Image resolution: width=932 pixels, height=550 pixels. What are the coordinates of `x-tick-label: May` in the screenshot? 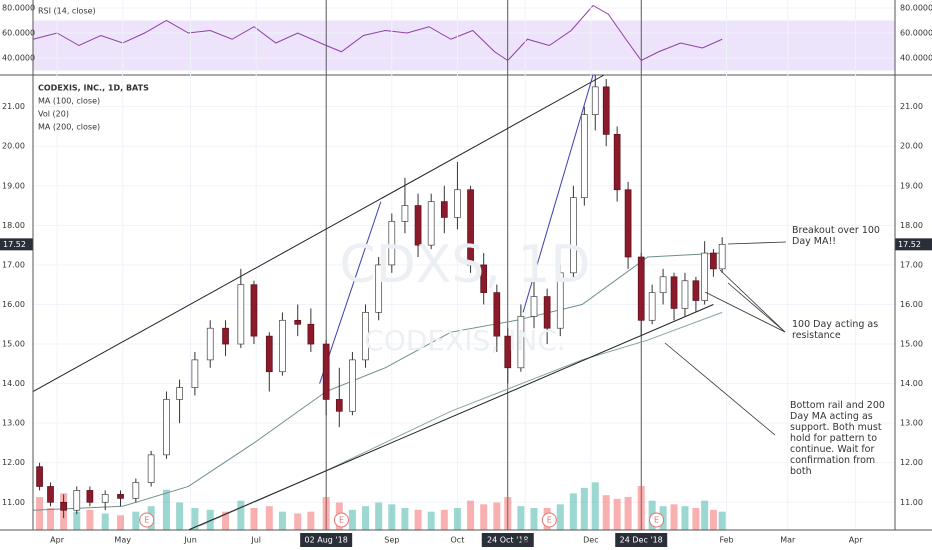 It's located at (122, 540).